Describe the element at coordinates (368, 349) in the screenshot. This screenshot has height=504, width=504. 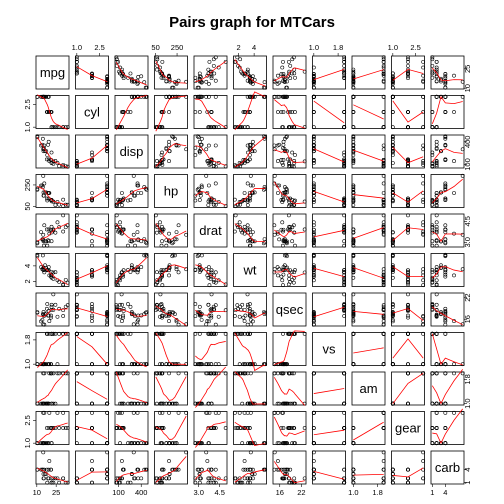
I see `panel-vs-vs-am` at that location.